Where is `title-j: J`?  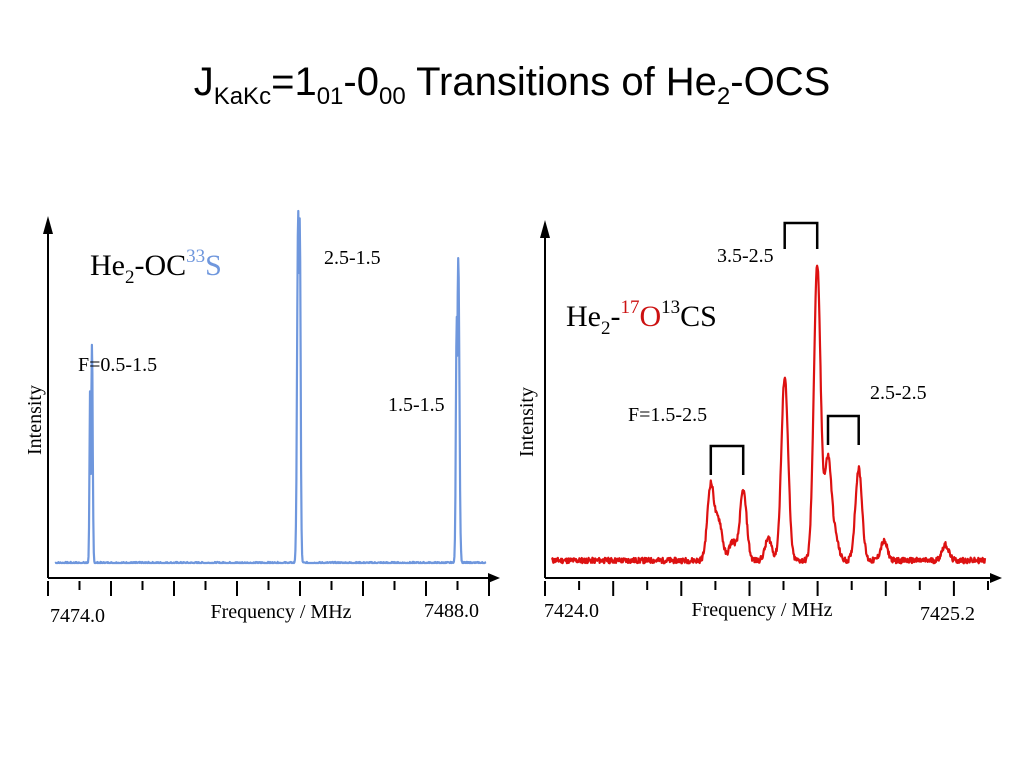 title-j: J is located at coordinates (203, 82).